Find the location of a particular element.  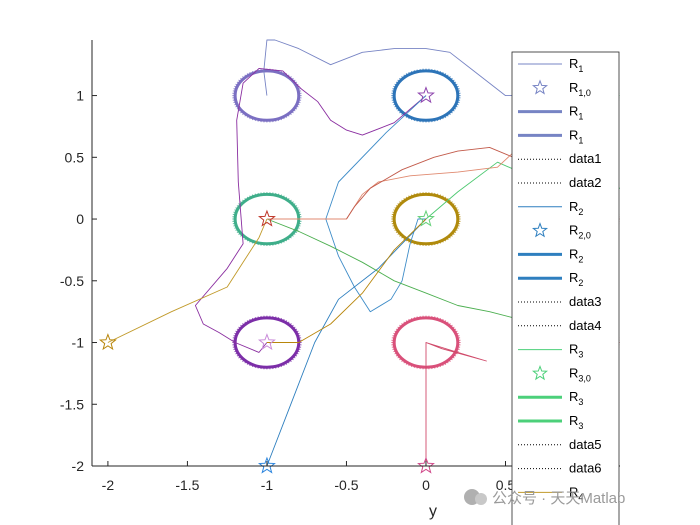

x-tick-label: -1 is located at coordinates (267, 485).